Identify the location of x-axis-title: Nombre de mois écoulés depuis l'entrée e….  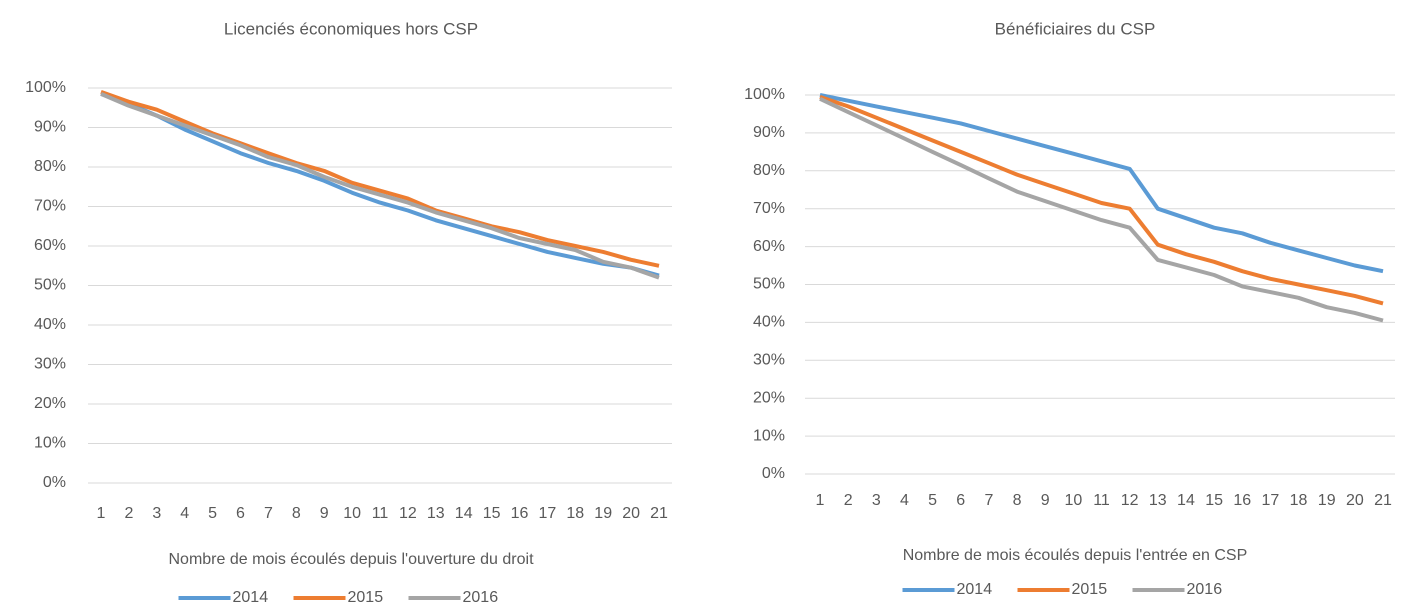
(1075, 555).